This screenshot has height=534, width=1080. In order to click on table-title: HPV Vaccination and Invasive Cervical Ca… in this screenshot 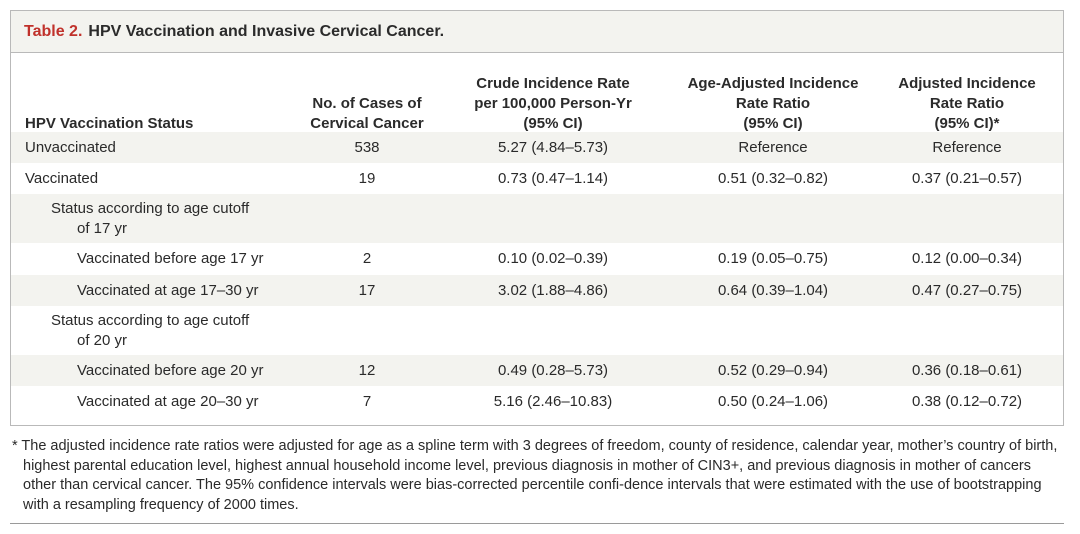, I will do `click(266, 31)`.